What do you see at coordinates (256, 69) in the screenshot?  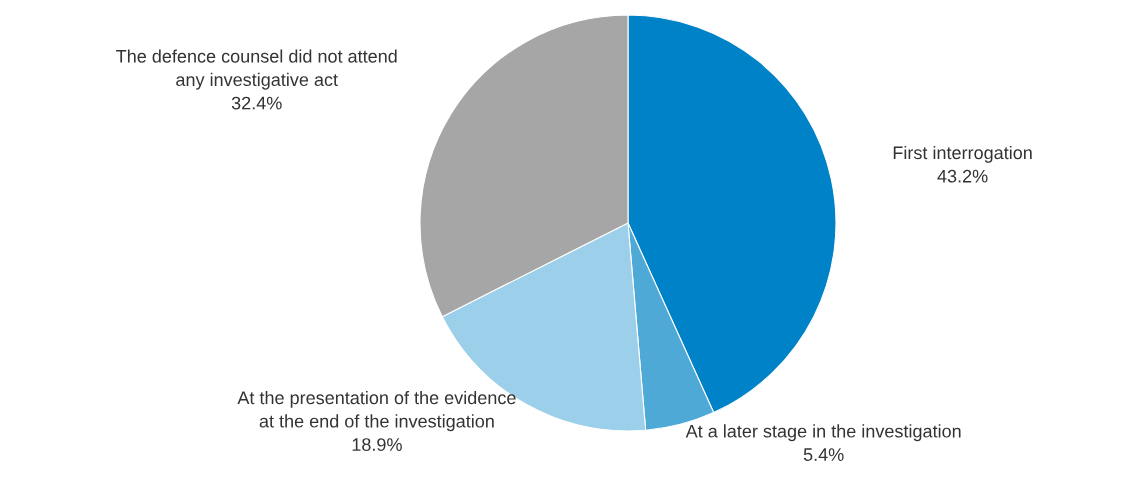 I see `slice-label: The defence counsel did not attend any investigative act` at bounding box center [256, 69].